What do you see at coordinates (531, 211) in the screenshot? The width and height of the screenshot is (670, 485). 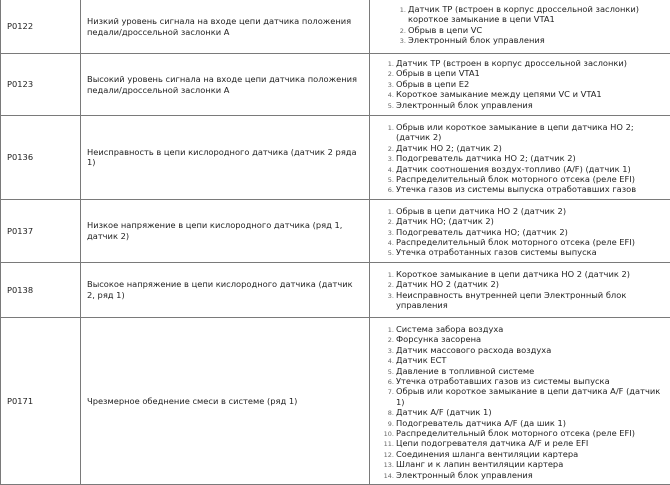 I see `cause-item: Обрыв в цепи датчика HO 2 (датчик 2)` at bounding box center [531, 211].